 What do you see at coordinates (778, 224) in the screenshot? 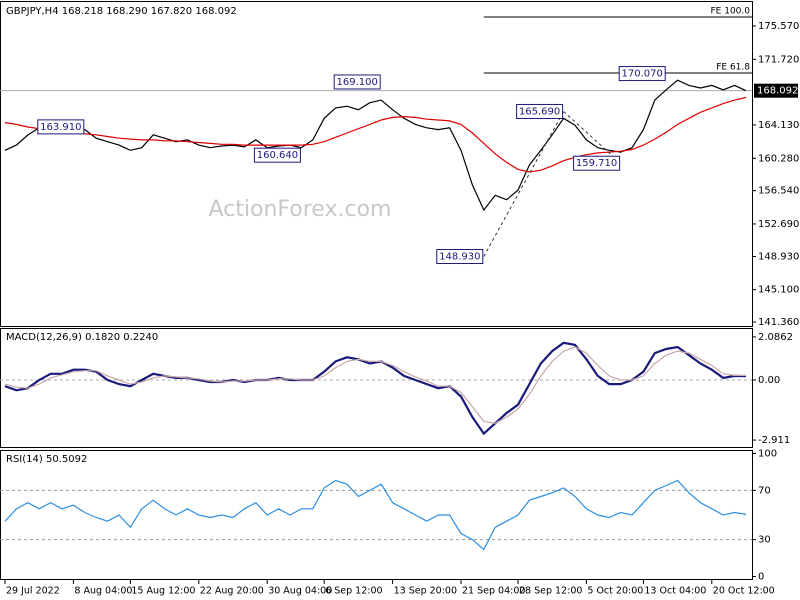
I see `y-tick-label: 152.690` at bounding box center [778, 224].